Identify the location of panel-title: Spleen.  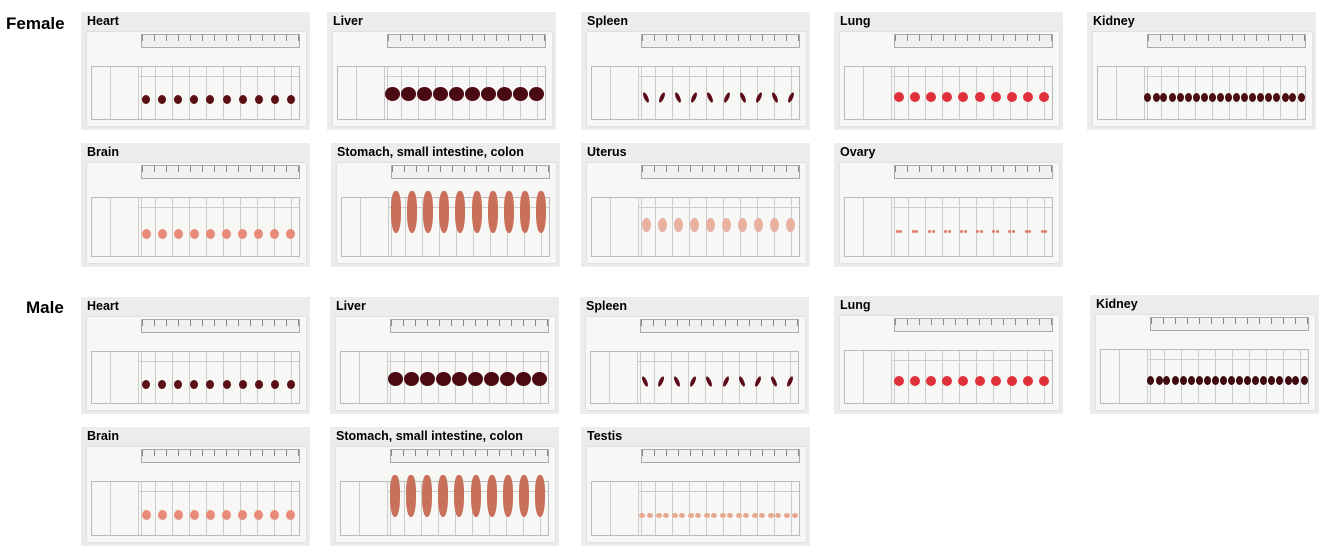
(606, 306).